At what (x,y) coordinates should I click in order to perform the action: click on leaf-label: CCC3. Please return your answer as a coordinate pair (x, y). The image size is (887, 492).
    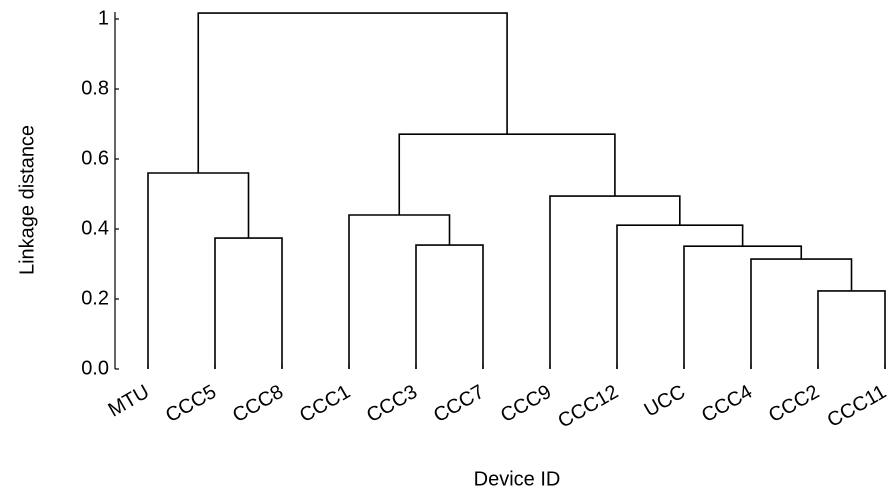
    Looking at the image, I should click on (392, 404).